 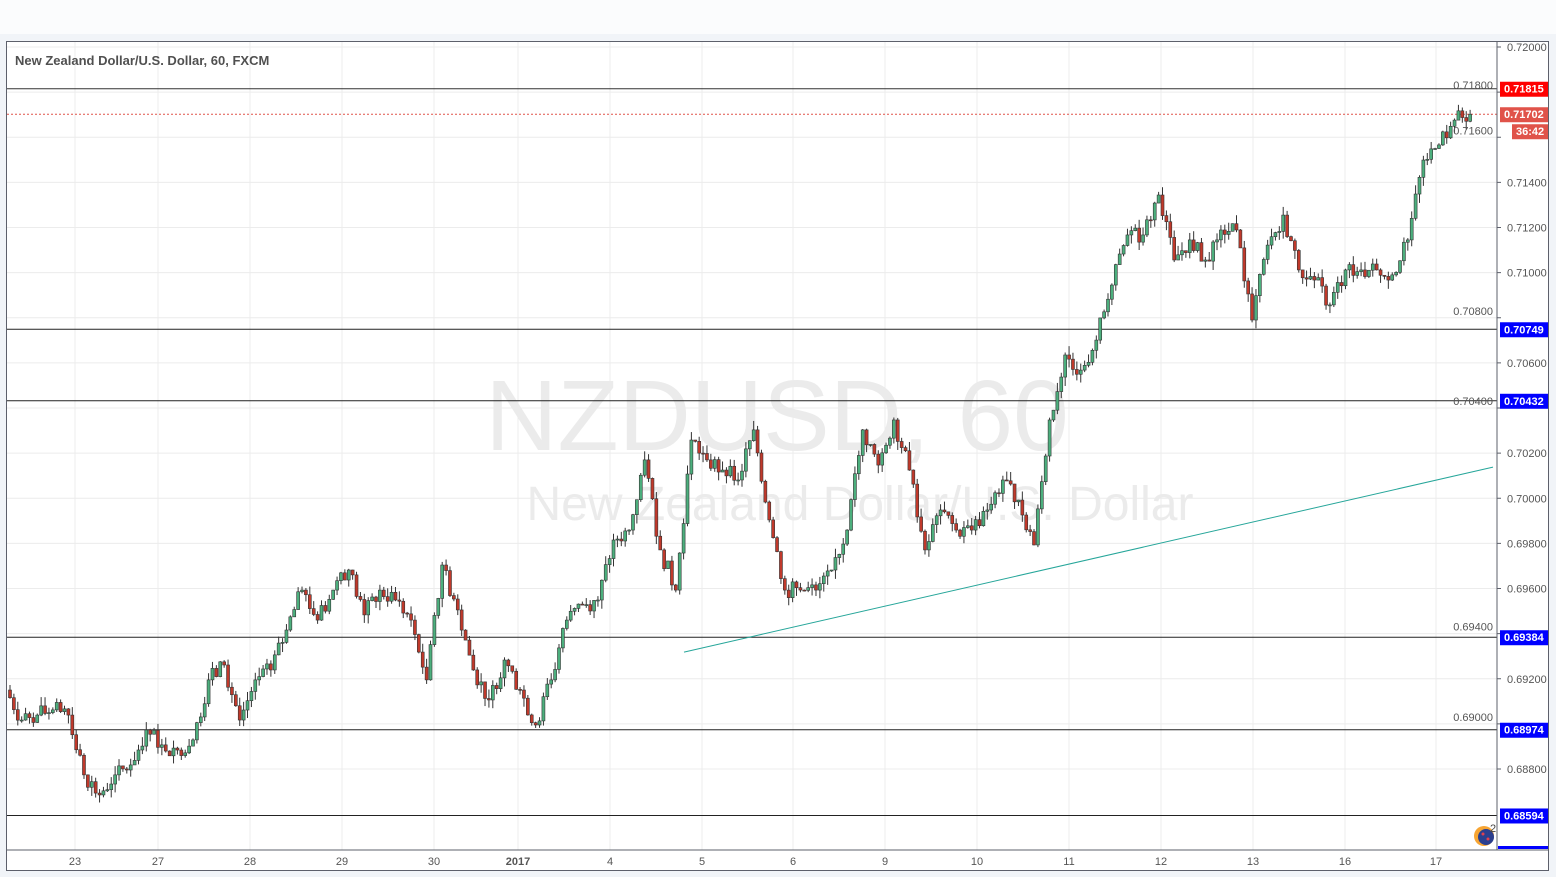 What do you see at coordinates (1524, 402) in the screenshot?
I see `horizontal-level-label: 0.70432` at bounding box center [1524, 402].